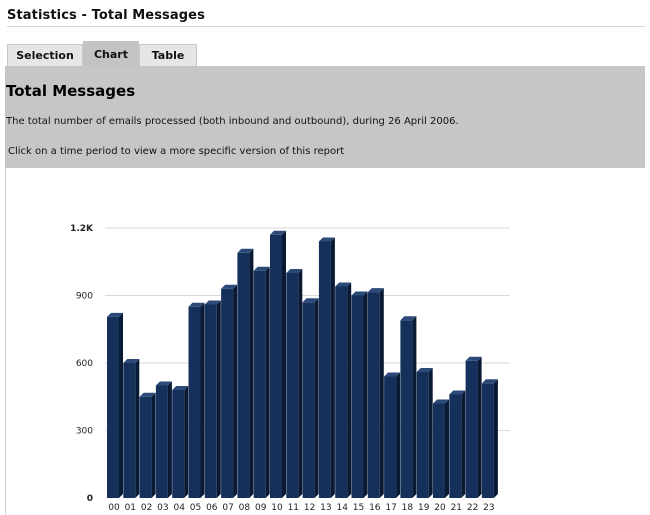 This screenshot has height=515, width=650. Describe the element at coordinates (45, 55) in the screenshot. I see `tab-selection: Selection` at that location.